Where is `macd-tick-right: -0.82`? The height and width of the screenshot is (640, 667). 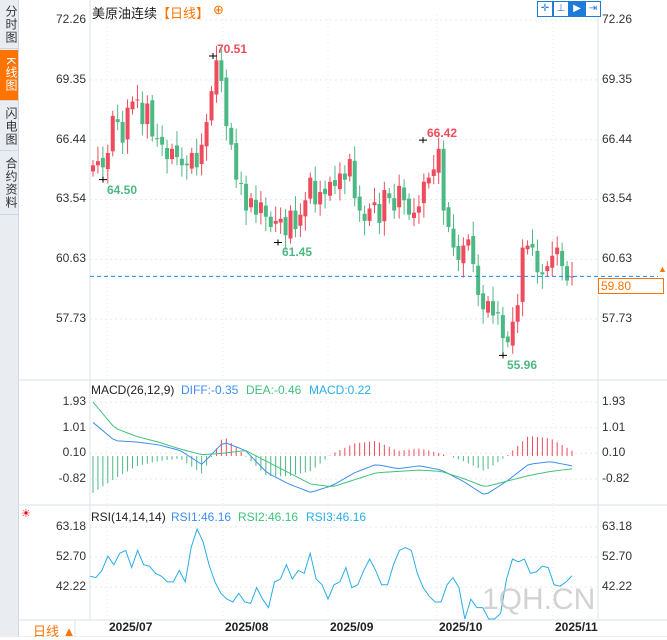 macd-tick-right: -0.82 is located at coordinates (616, 478).